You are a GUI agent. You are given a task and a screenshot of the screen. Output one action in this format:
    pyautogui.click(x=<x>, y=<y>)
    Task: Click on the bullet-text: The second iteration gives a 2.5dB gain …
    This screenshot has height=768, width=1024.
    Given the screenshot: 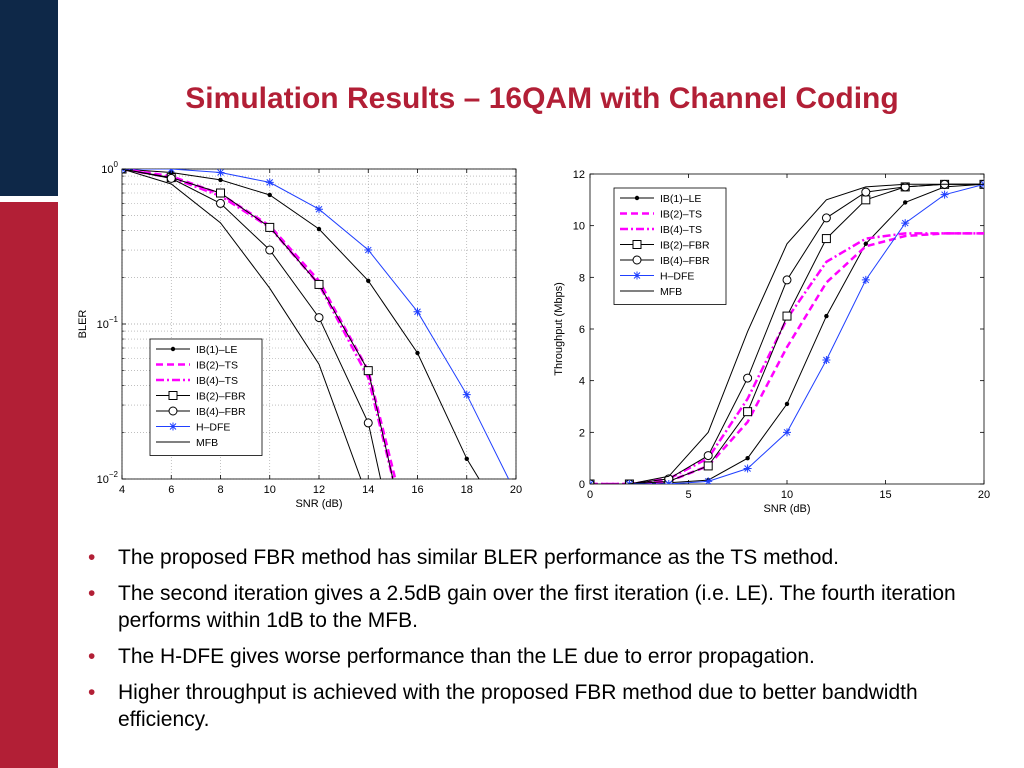 What is the action you would take?
    pyautogui.click(x=537, y=607)
    